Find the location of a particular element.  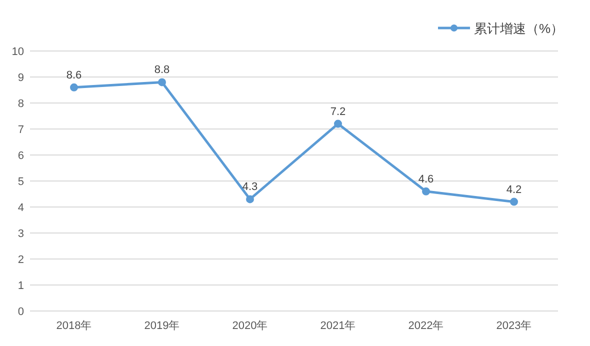

y-tick-label: 8 is located at coordinates (21, 104).